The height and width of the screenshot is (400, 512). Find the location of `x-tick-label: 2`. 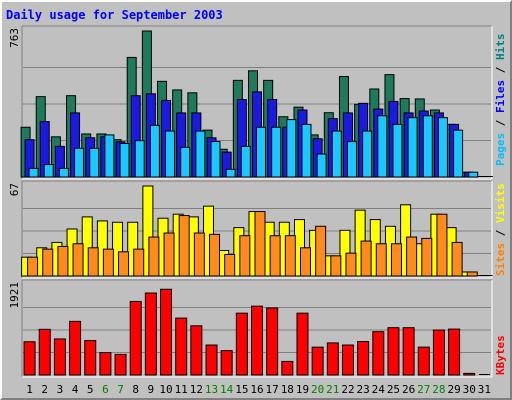

x-tick-label: 2 is located at coordinates (44, 389).